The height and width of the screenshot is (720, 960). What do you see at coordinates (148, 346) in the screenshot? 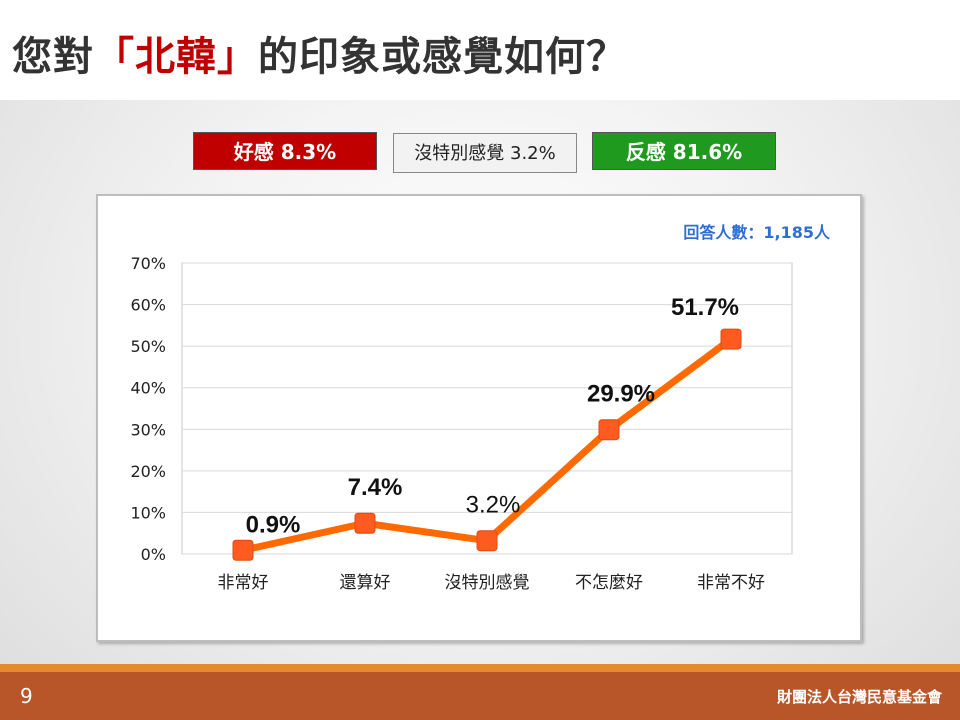
I see `y-tick-label: 50%` at bounding box center [148, 346].